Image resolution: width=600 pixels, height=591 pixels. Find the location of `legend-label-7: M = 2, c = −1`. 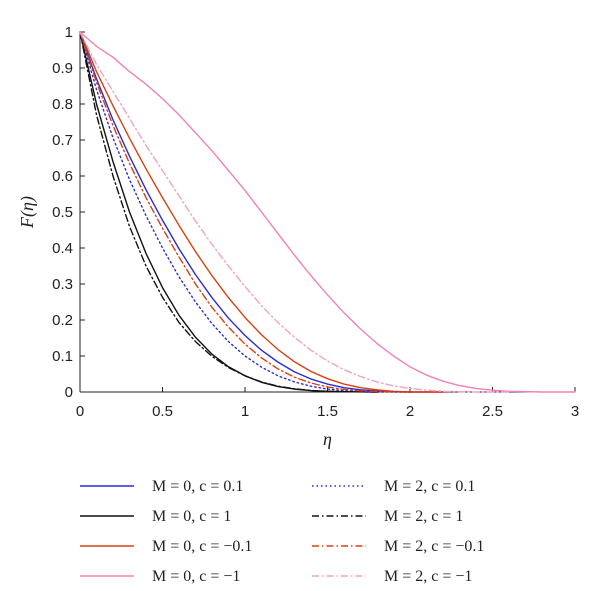

legend-label-7: M = 2, c = −1 is located at coordinates (428, 576).